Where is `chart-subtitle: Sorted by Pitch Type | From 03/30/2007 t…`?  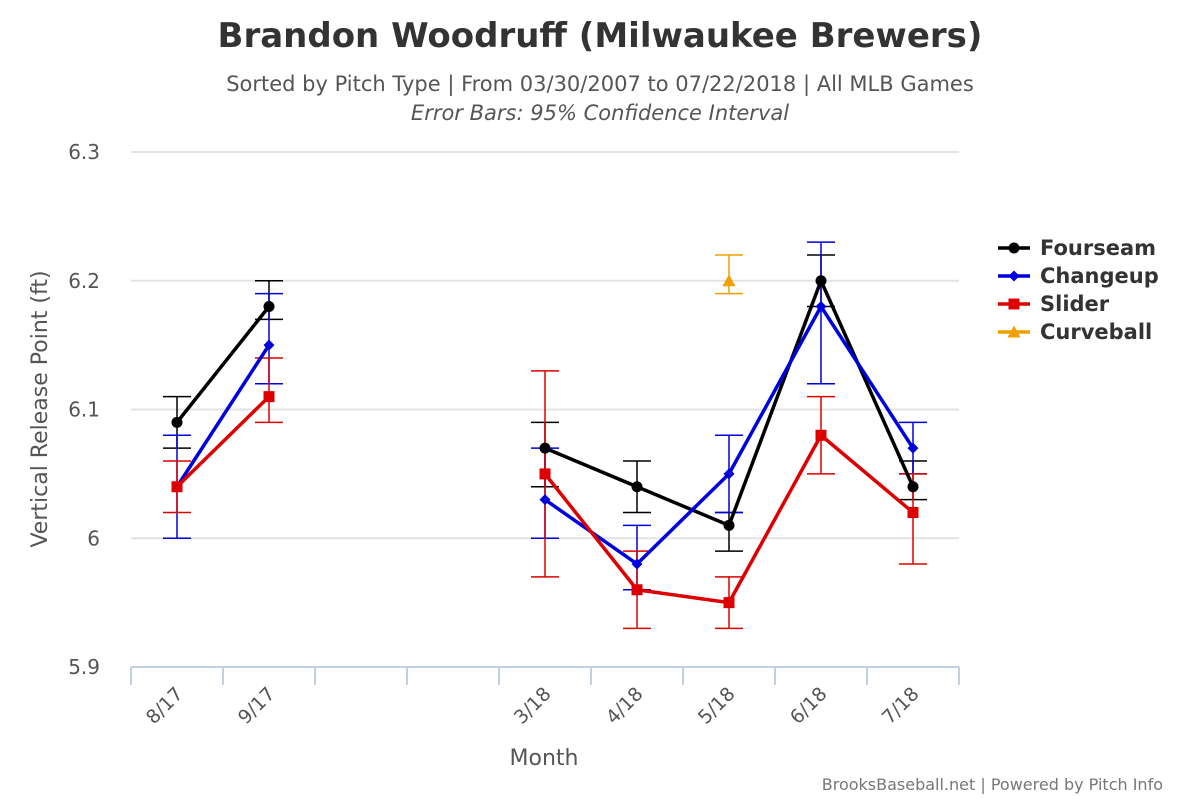
chart-subtitle: Sorted by Pitch Type | From 03/30/2007 t… is located at coordinates (600, 84).